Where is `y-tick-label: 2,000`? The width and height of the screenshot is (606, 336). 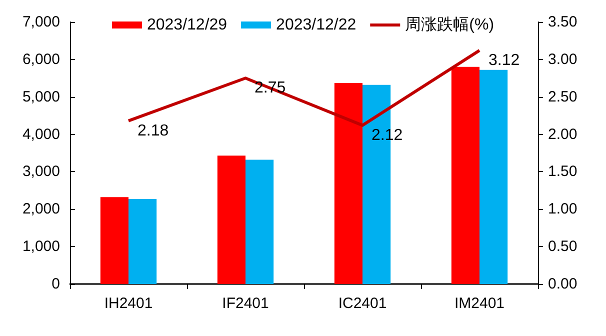
y-tick-label: 2,000 is located at coordinates (41, 209).